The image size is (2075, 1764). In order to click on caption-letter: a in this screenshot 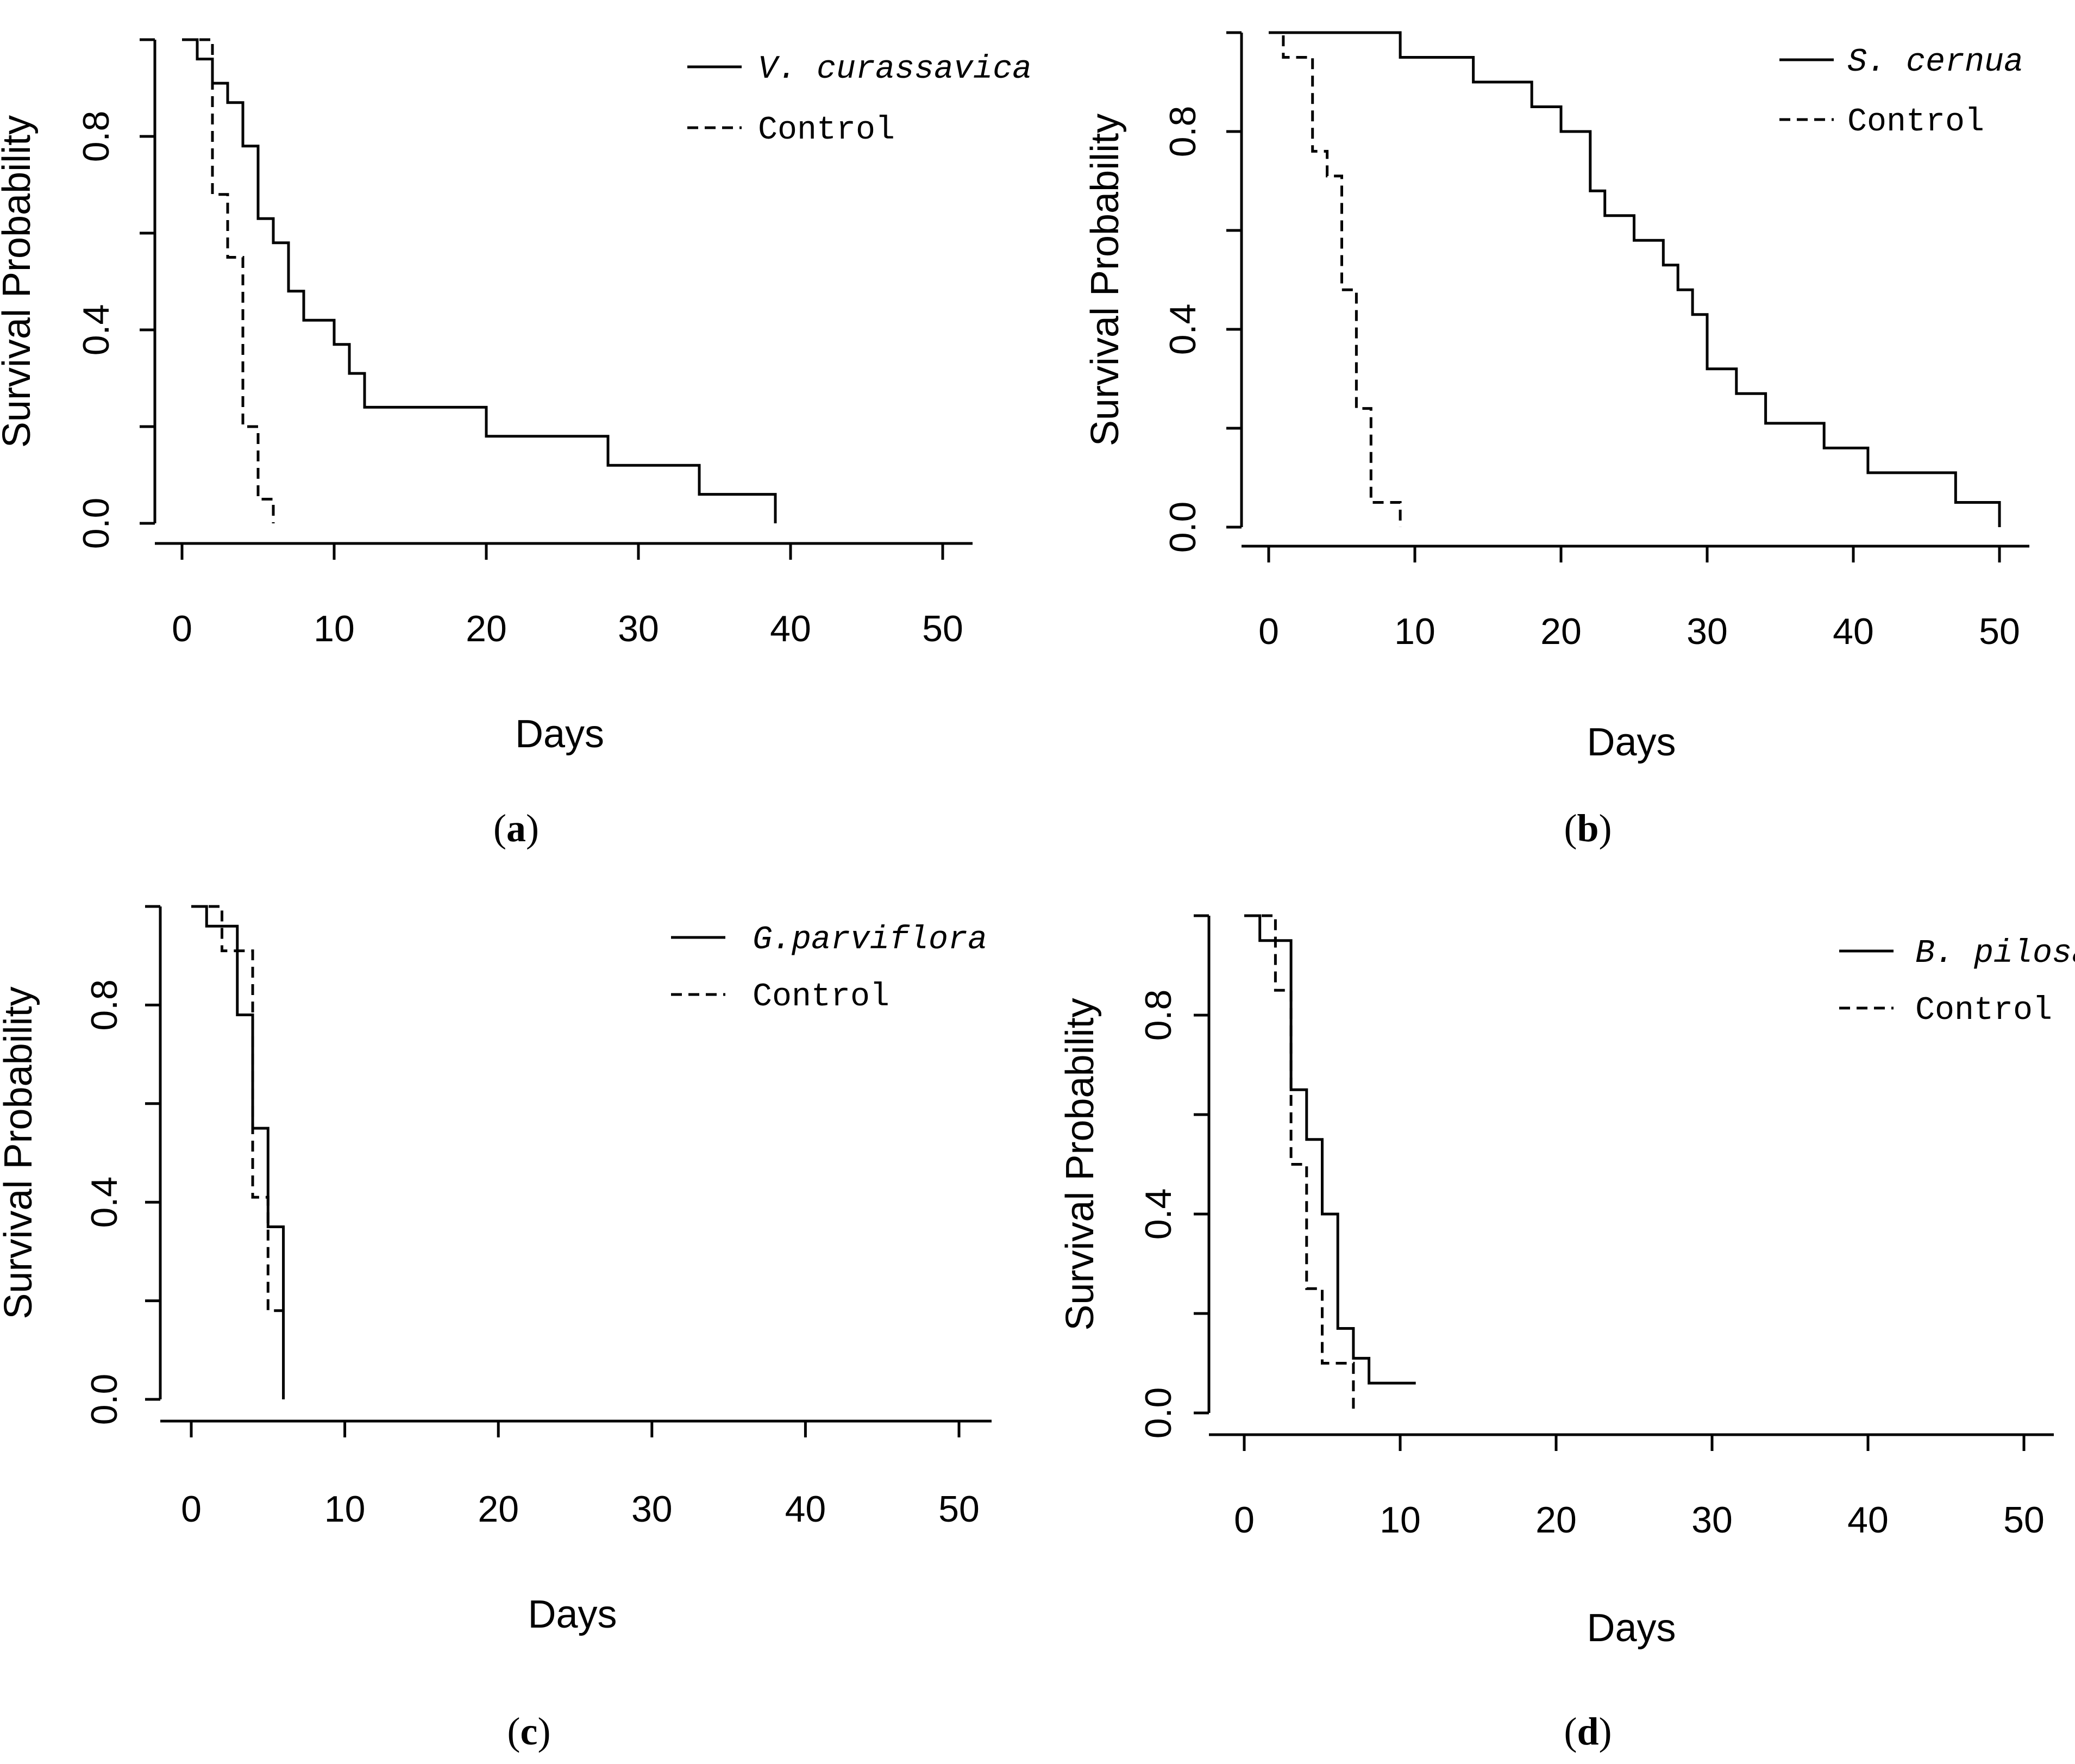, I will do `click(516, 828)`.